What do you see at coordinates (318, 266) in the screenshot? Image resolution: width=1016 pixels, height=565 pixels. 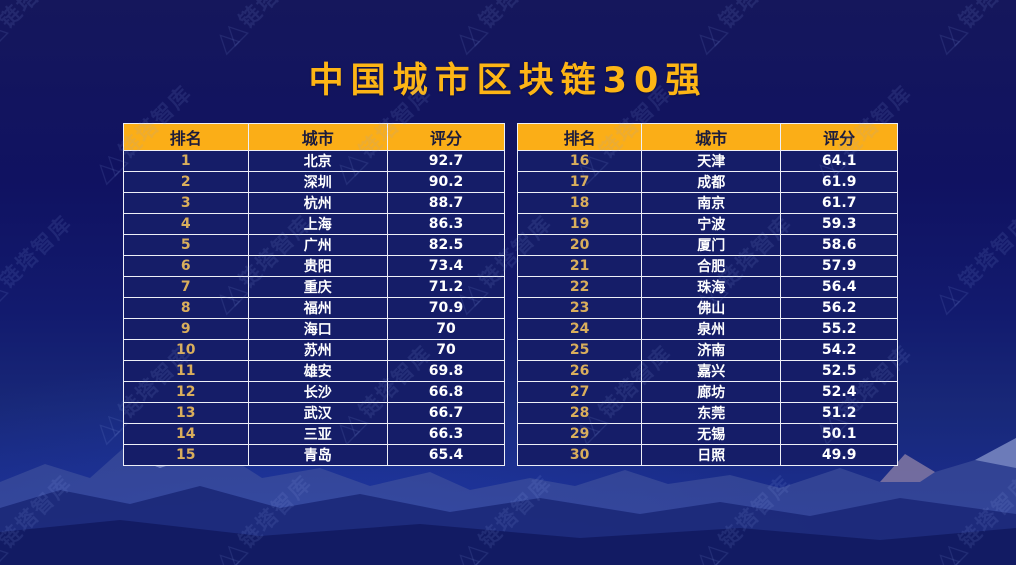 I see `city-cell: 贵阳` at bounding box center [318, 266].